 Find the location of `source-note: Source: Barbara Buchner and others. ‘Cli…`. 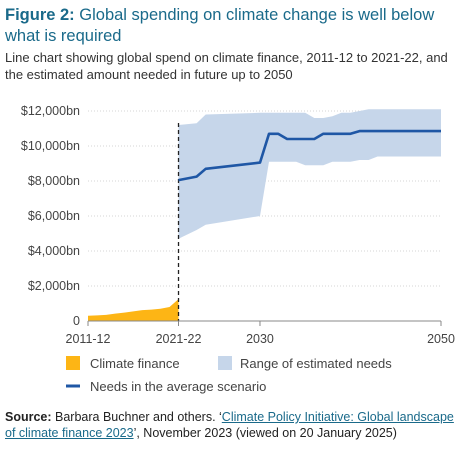

source-note: Source: Barbara Buchner and others. ‘Cli… is located at coordinates (230, 425).